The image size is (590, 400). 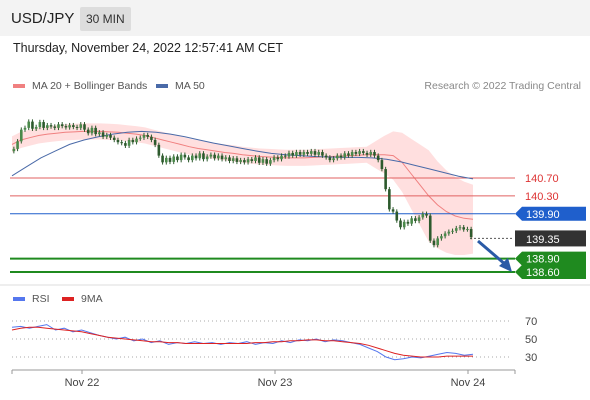 I want to click on support-tag-138.60, so click(x=550, y=272).